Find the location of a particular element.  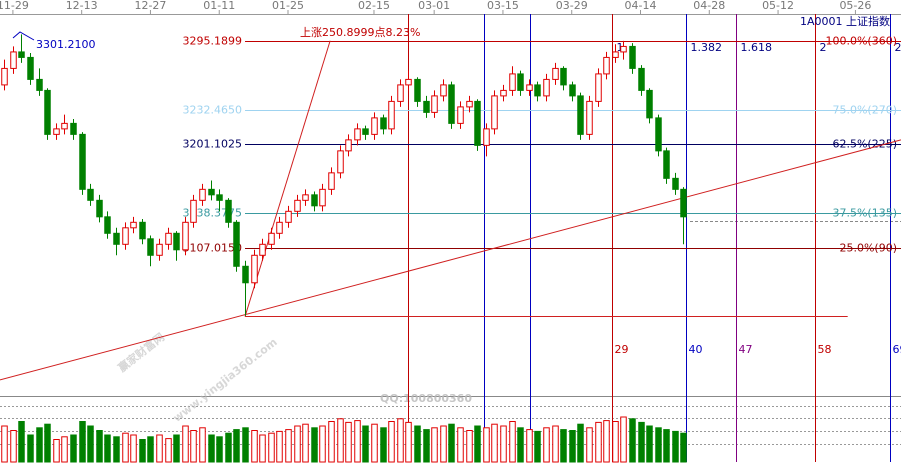

x-tick-label: 03-01 is located at coordinates (434, 6).